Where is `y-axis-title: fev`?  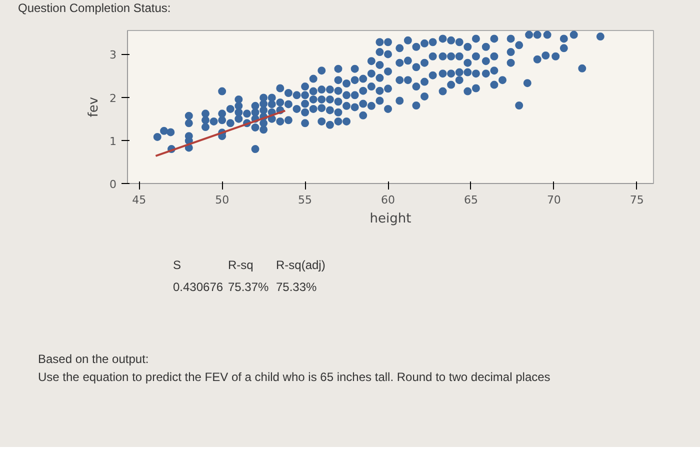
y-axis-title: fev is located at coordinates (94, 107).